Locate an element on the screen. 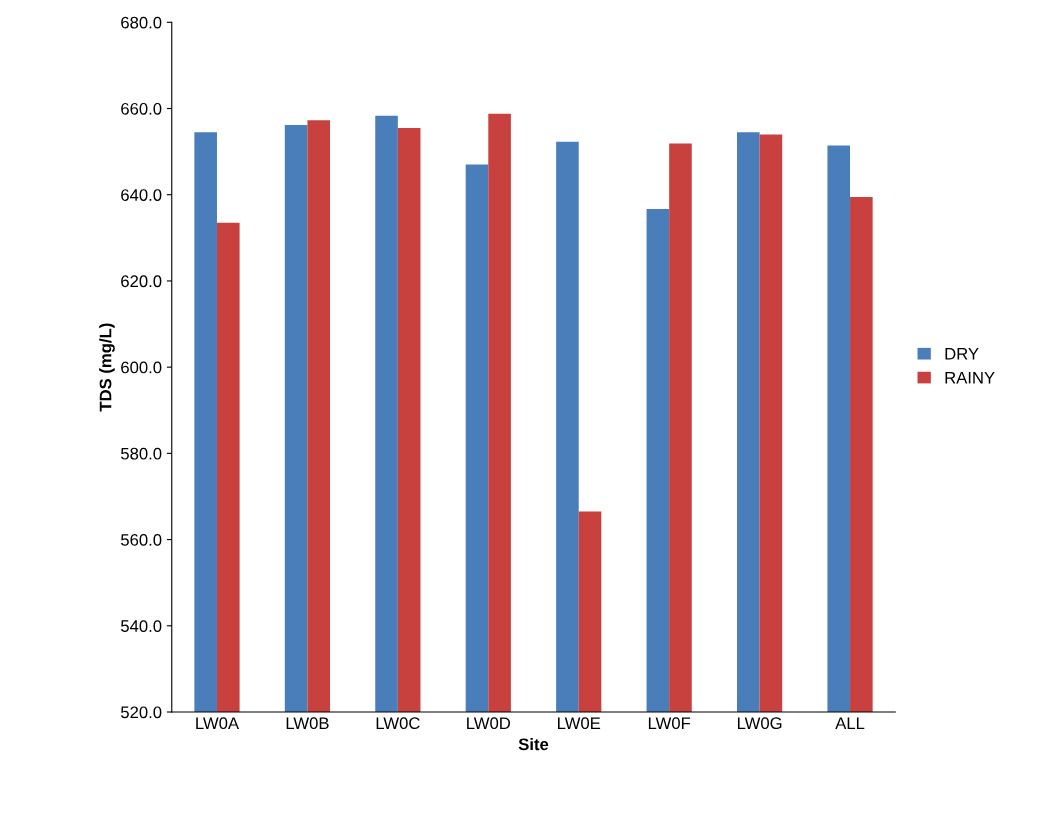 The width and height of the screenshot is (1041, 826). legend-label: DRY is located at coordinates (962, 354).